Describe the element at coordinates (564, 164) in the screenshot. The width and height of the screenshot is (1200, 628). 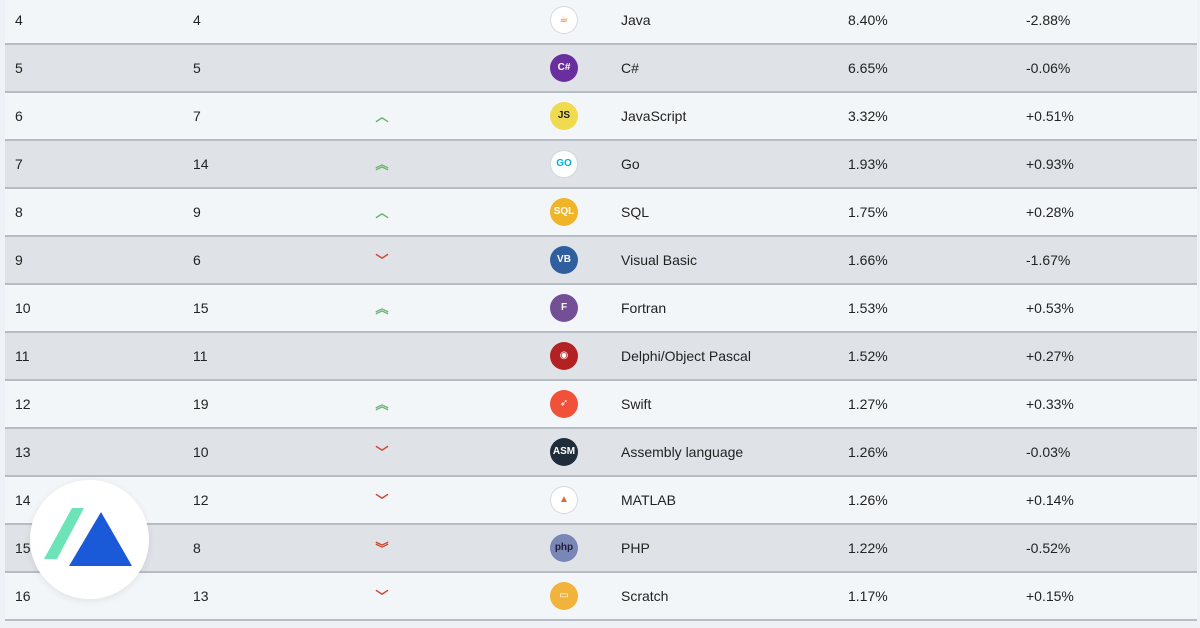
I see `logo-cell: GO` at that location.